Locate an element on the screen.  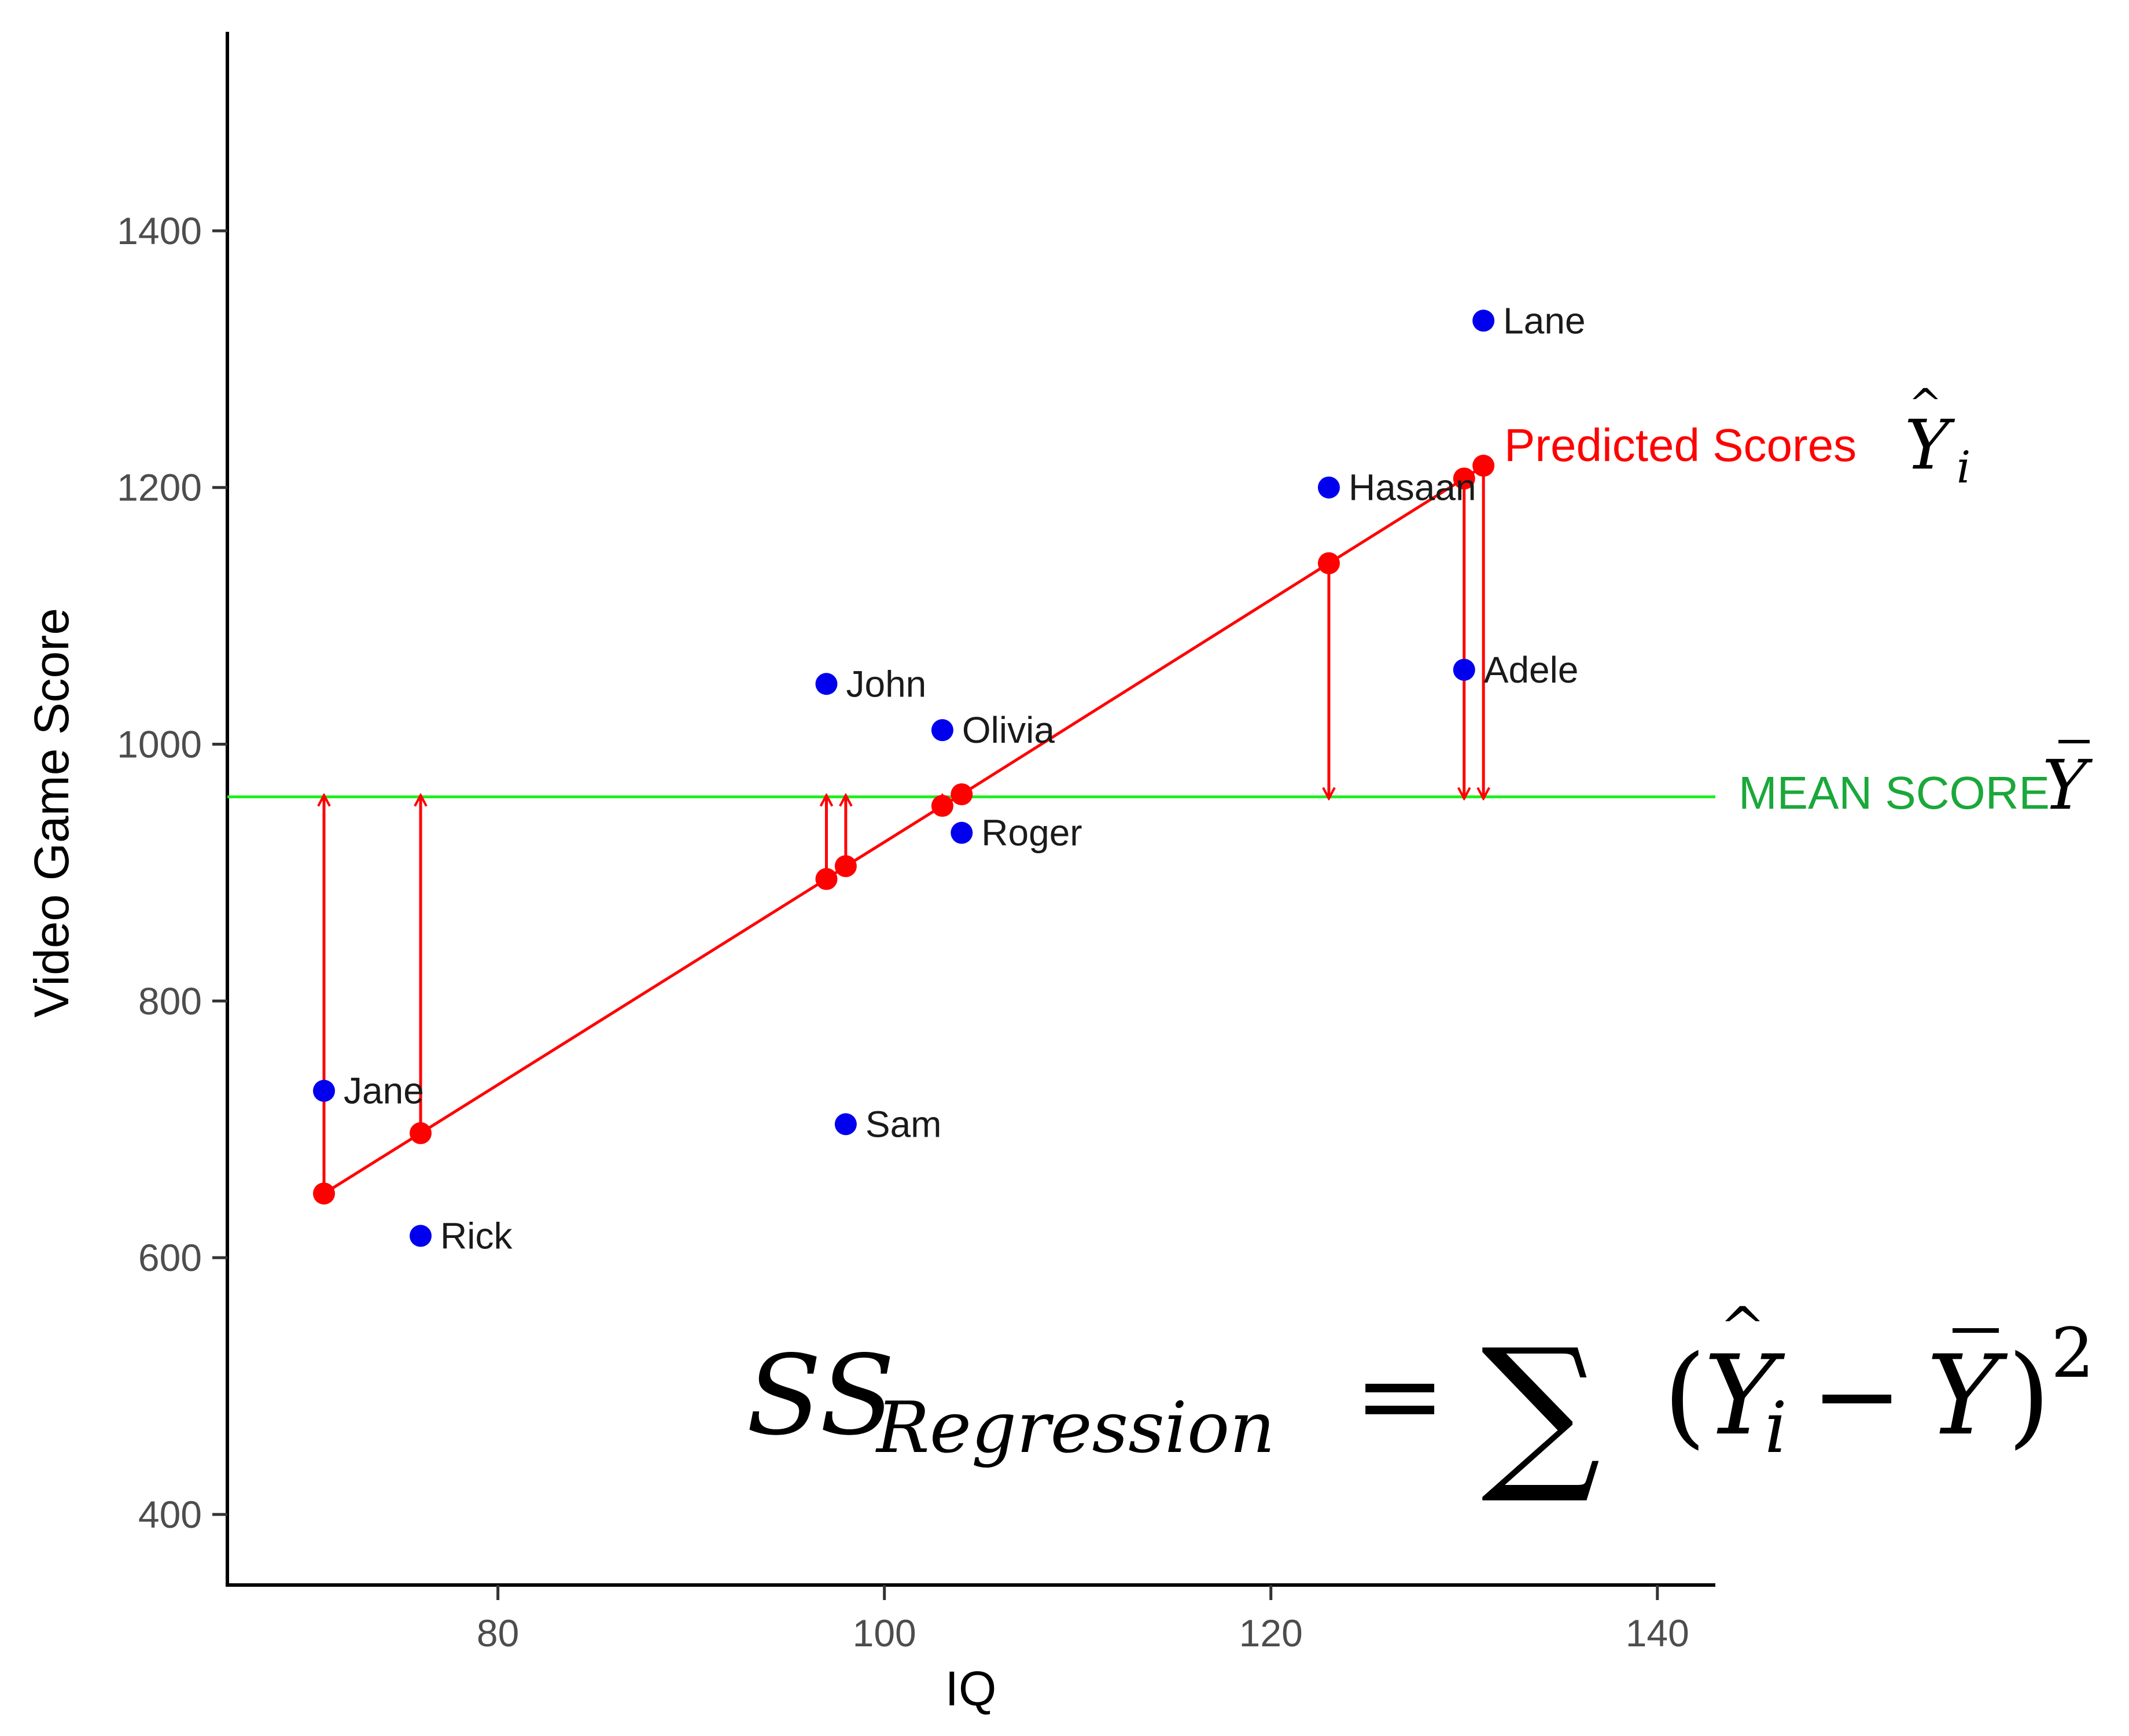
x-axis-title: IQ is located at coordinates (971, 1688).